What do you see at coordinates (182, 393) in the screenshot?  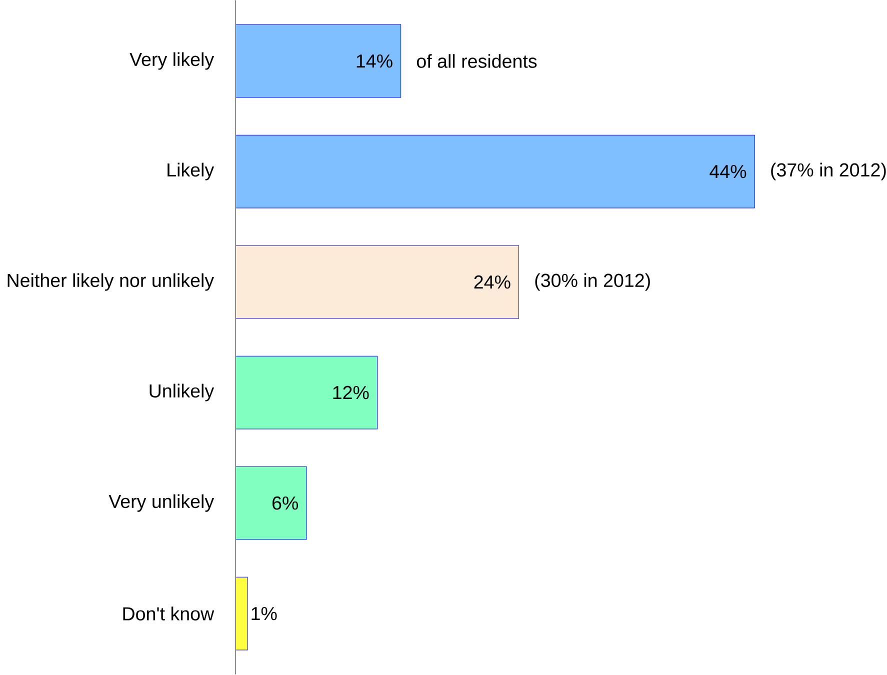 I see `y-tick-label: Unlikely` at bounding box center [182, 393].